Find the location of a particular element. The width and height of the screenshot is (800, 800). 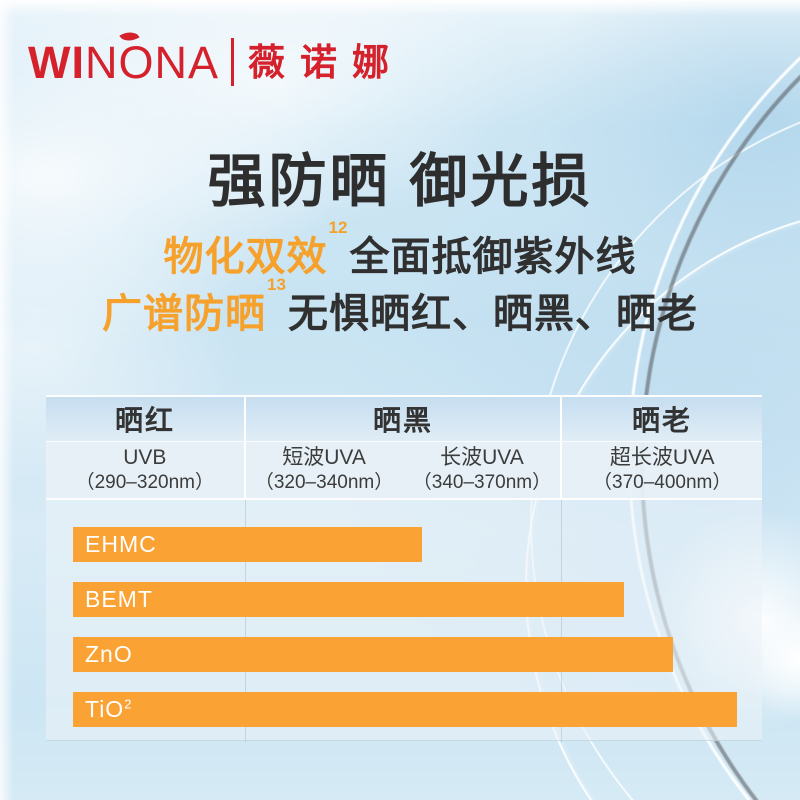

page-title: 强防晒 御光损 is located at coordinates (400, 181).